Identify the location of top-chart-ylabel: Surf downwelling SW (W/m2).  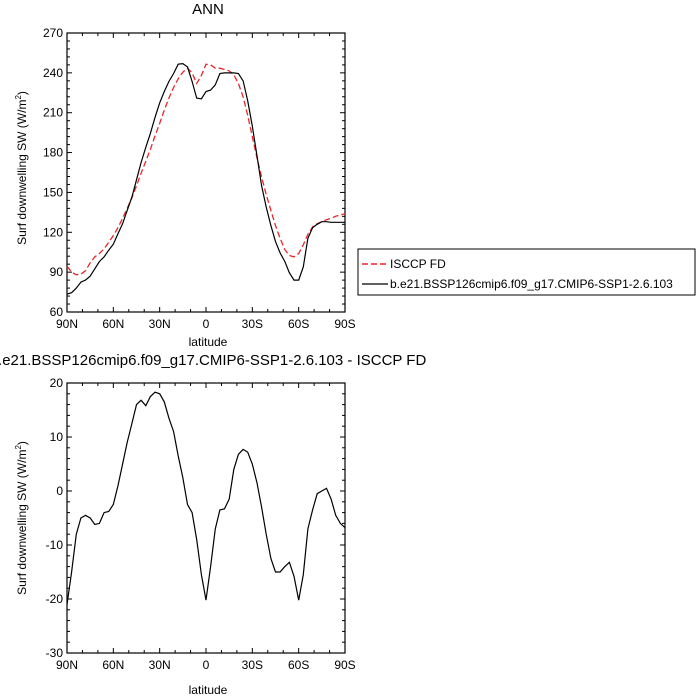
(21, 168).